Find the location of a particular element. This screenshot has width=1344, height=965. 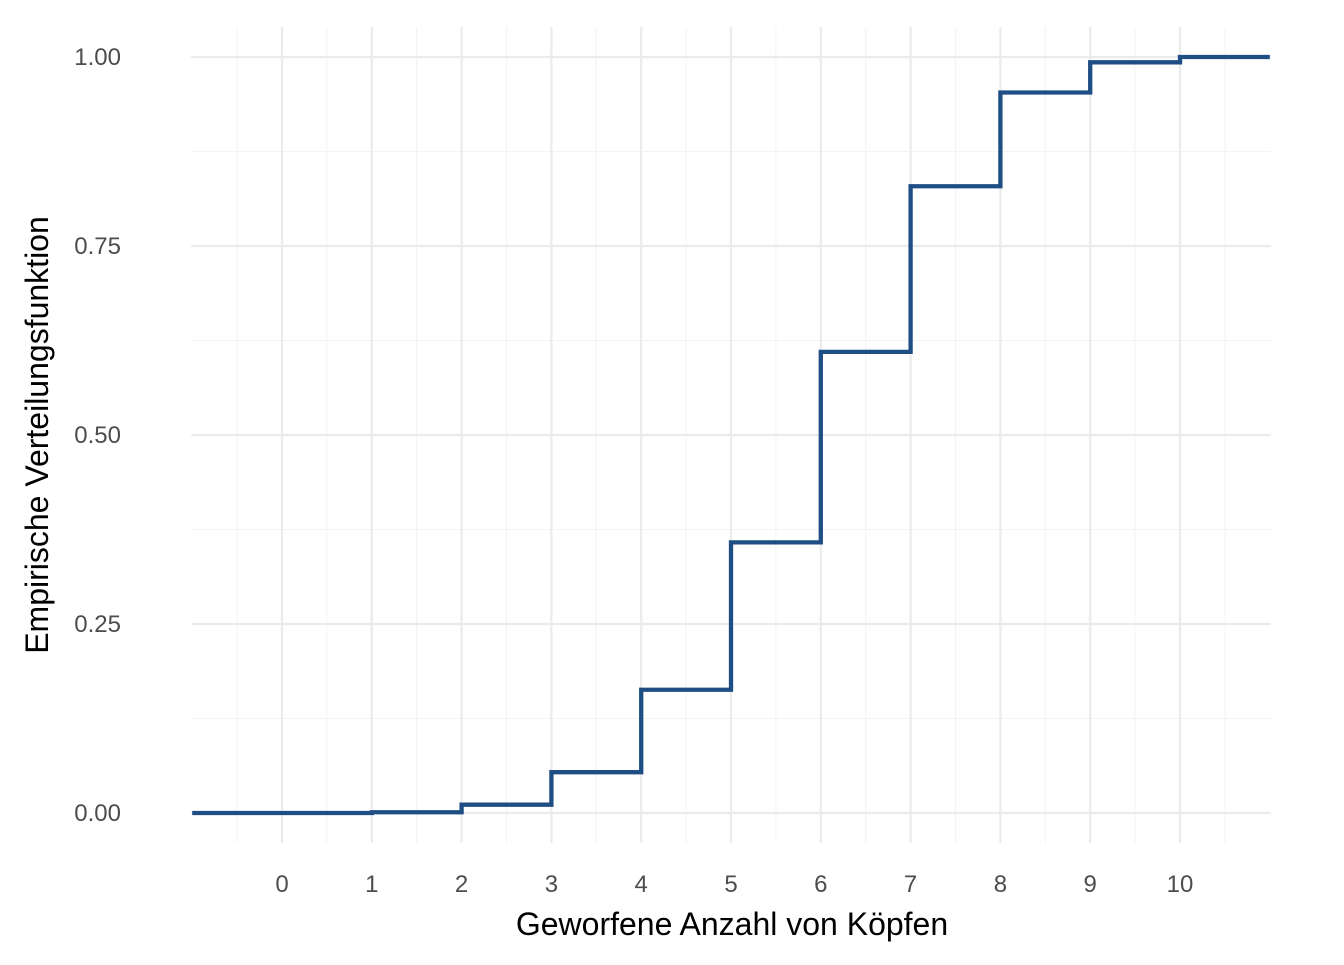

x-tick-label: 6 is located at coordinates (820, 884).